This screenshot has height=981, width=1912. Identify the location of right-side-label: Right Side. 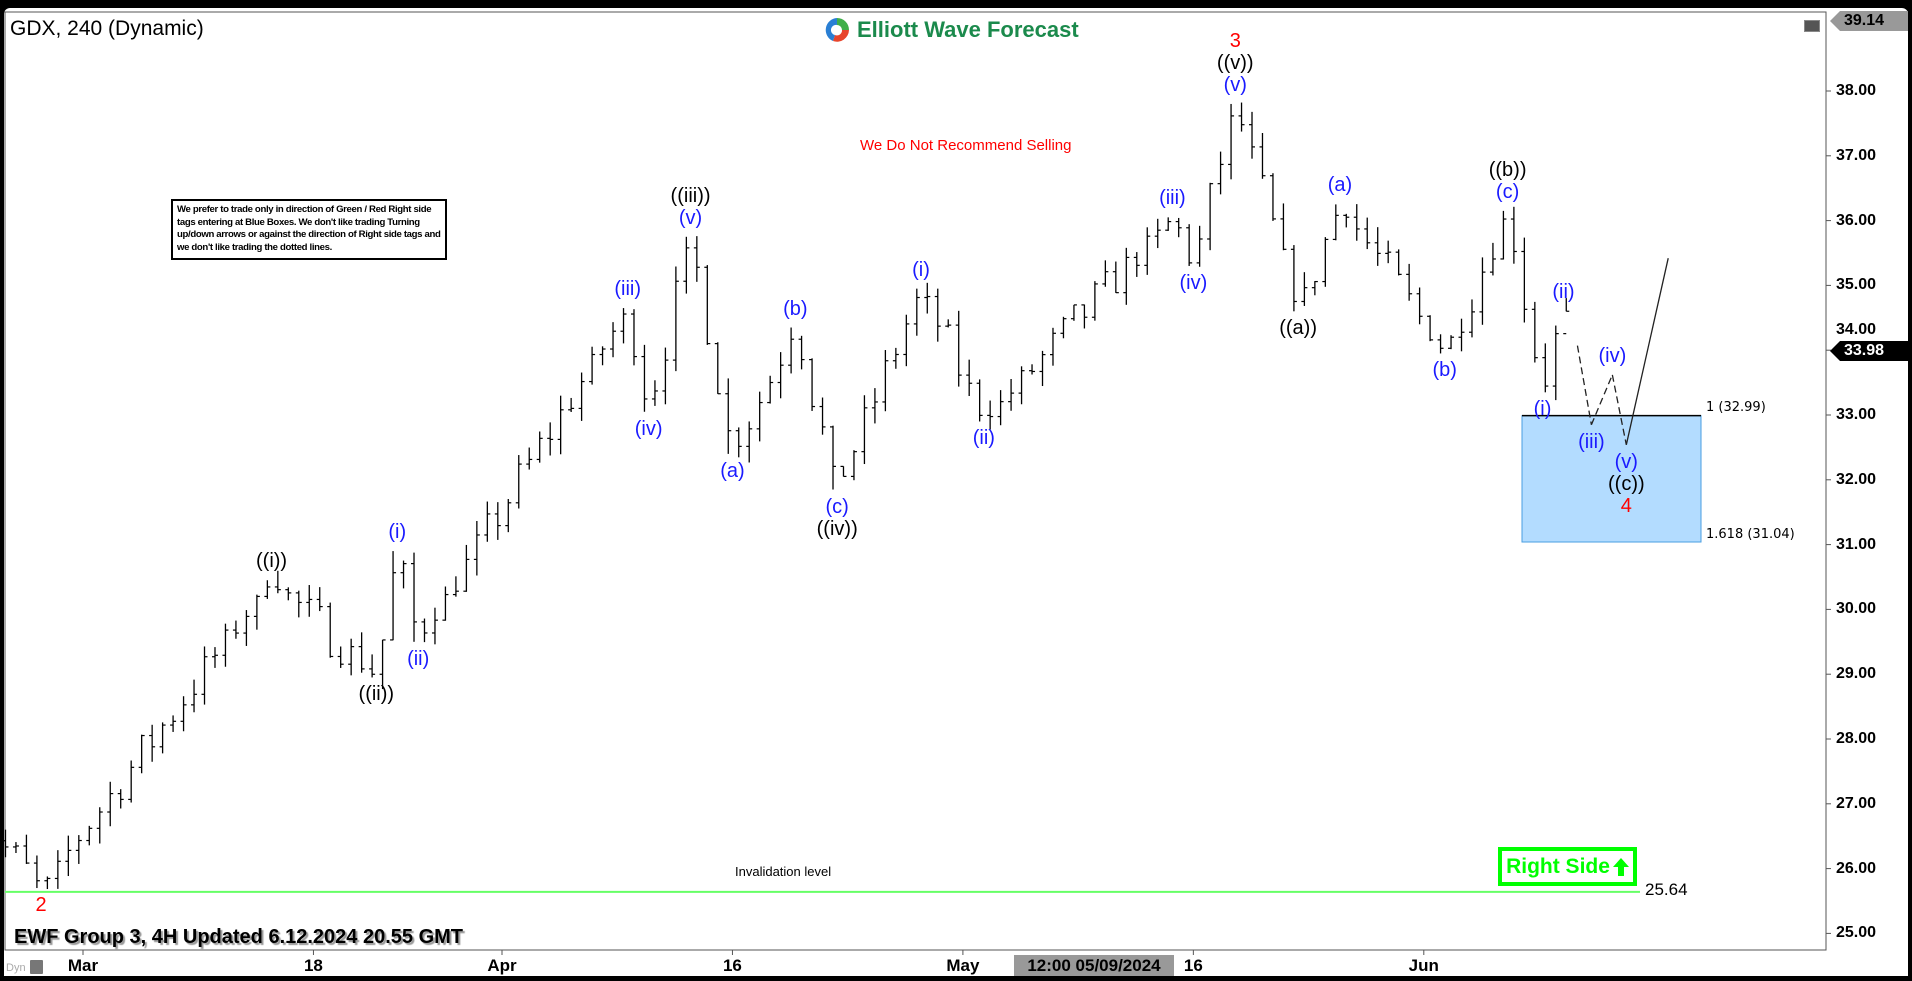
(1558, 866).